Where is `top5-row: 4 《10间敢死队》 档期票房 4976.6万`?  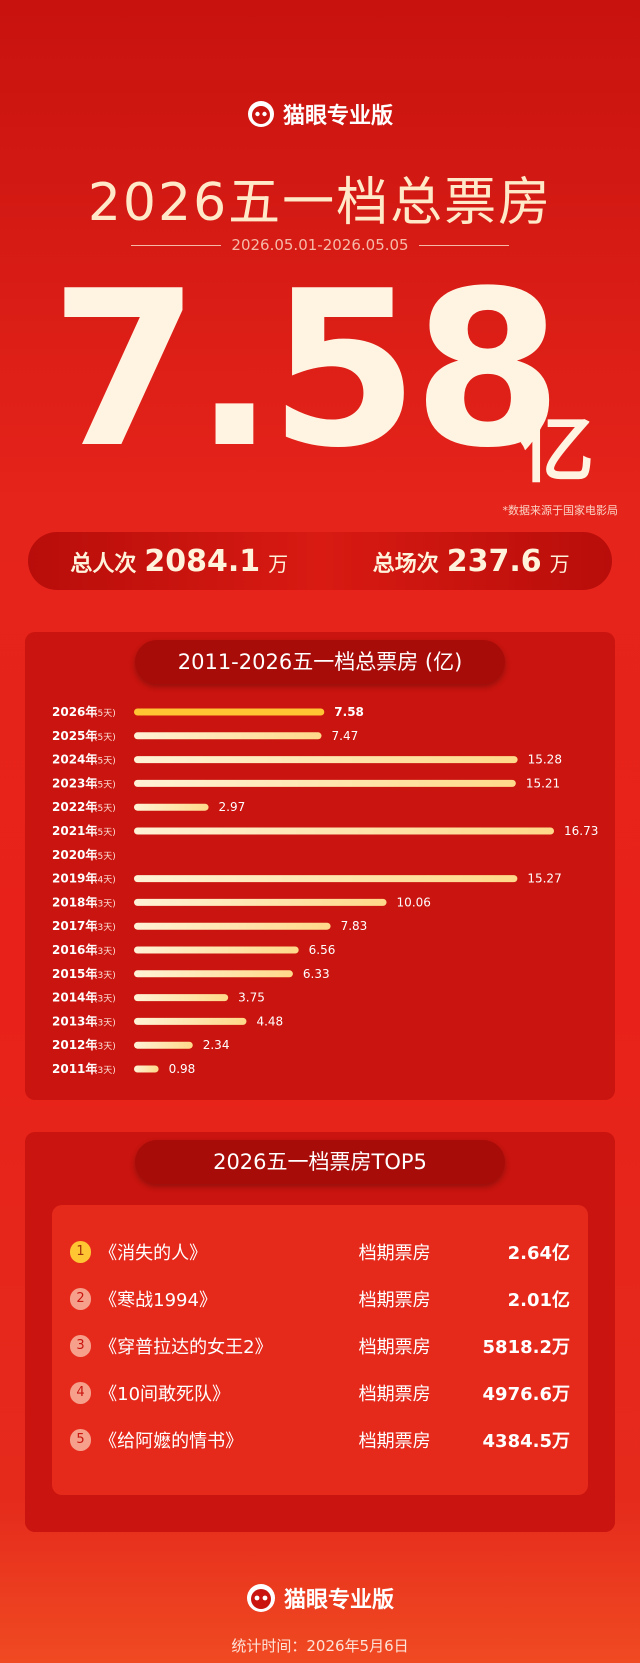
top5-row: 4 《10间敢死队》 档期票房 4976.6万 is located at coordinates (320, 1393).